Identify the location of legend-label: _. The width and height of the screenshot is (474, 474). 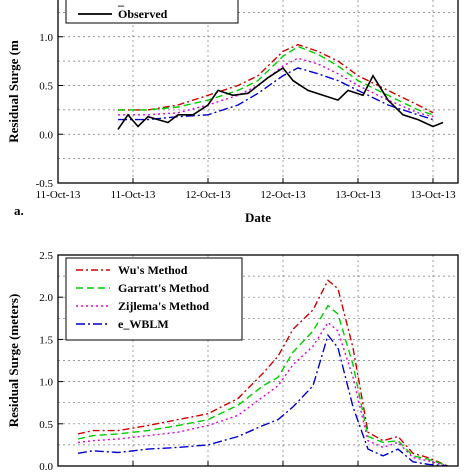
(121, 4).